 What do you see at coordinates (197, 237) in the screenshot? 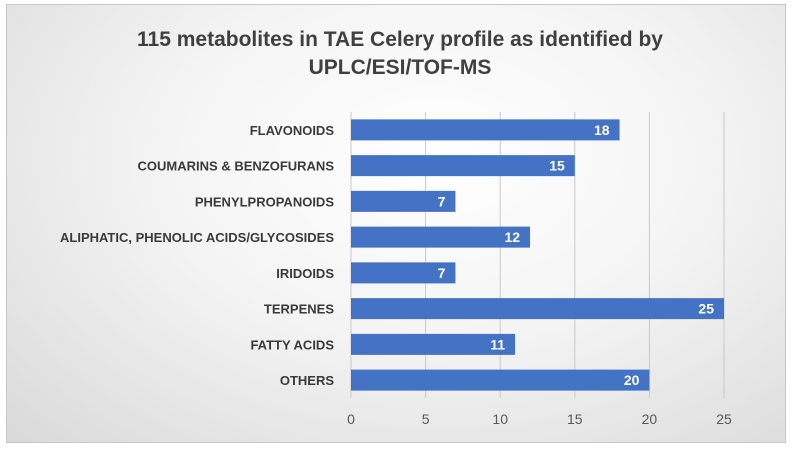
I see `category-label: ALIPHATIC, PHENOLIC ACIDS/GLYCOSIDES` at bounding box center [197, 237].